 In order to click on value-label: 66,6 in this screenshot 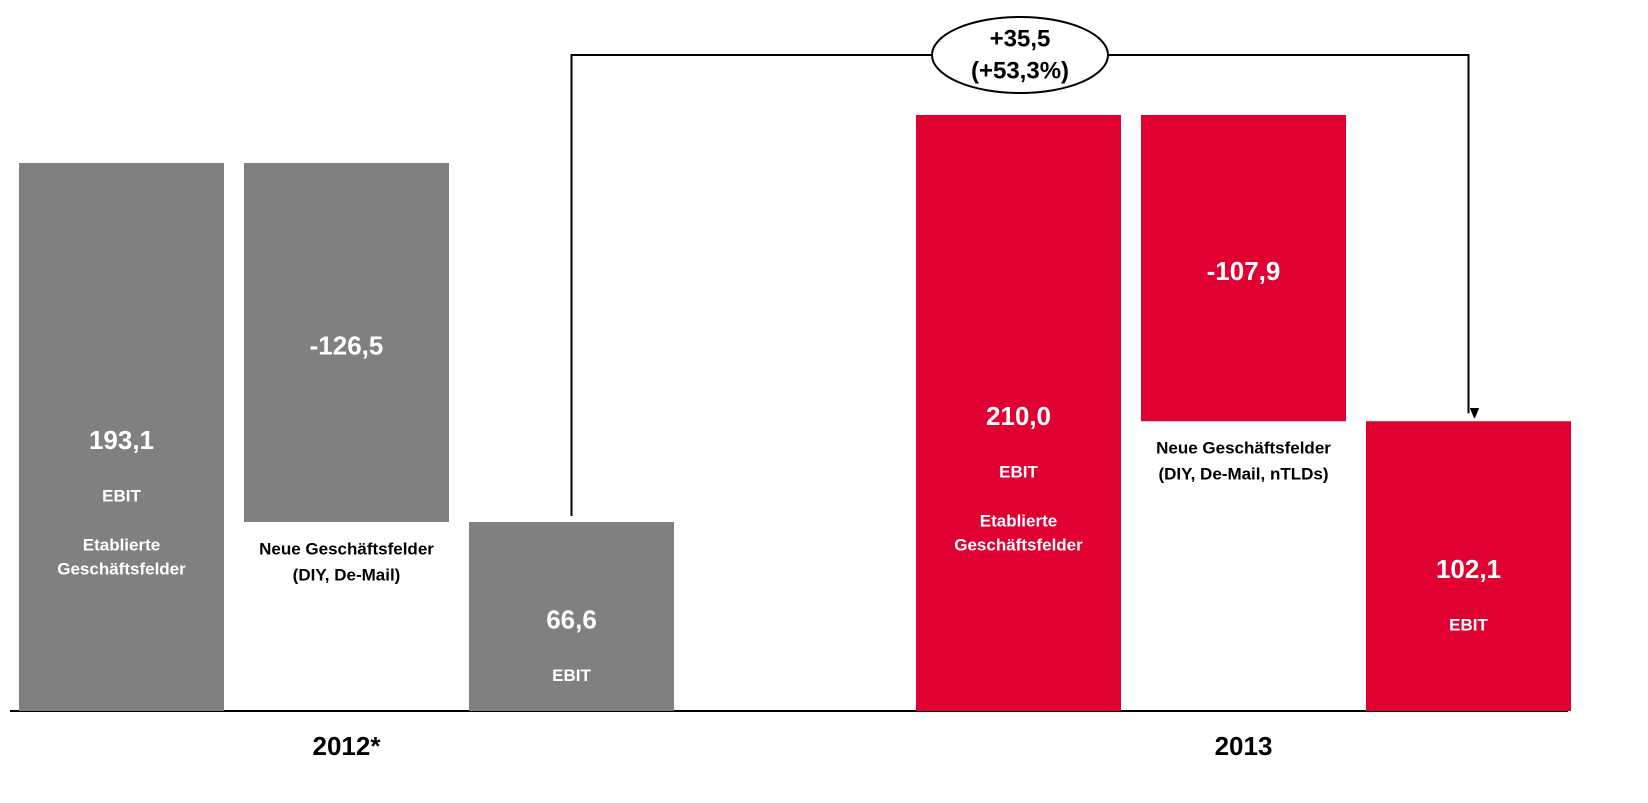, I will do `click(571, 619)`.